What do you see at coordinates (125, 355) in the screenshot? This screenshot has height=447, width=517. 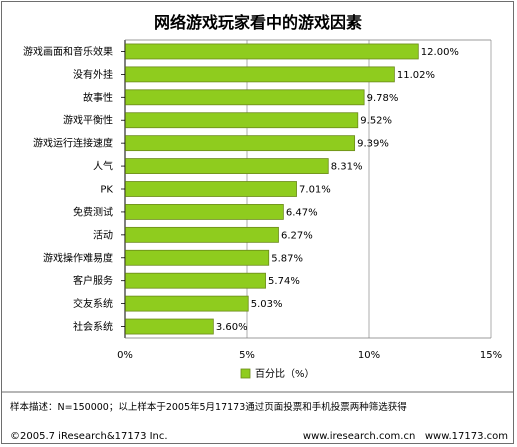 I see `x-tick-label: 0%` at bounding box center [125, 355].